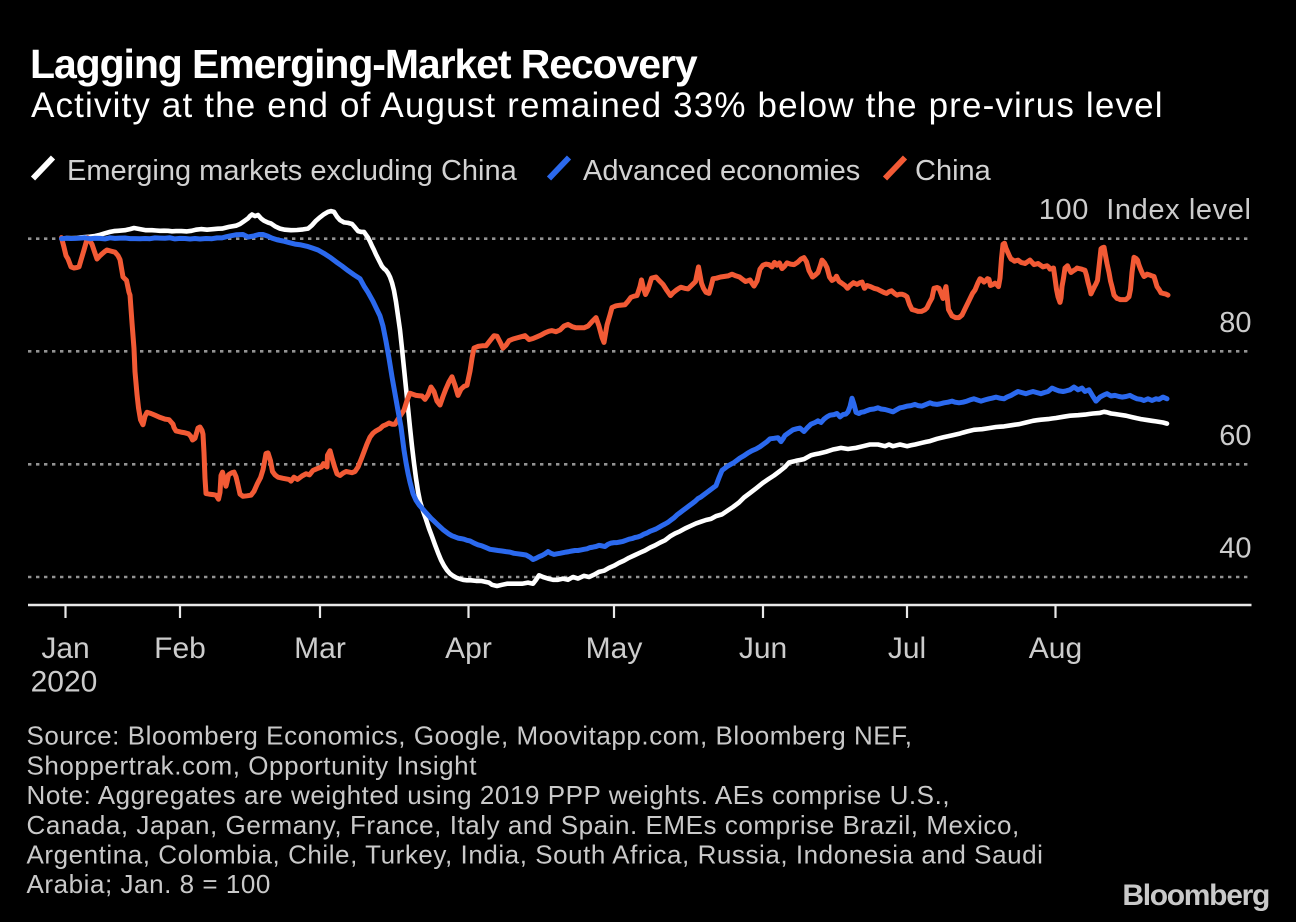 This screenshot has width=1296, height=922. Describe the element at coordinates (1235, 323) in the screenshot. I see `svg-text: 80` at that location.